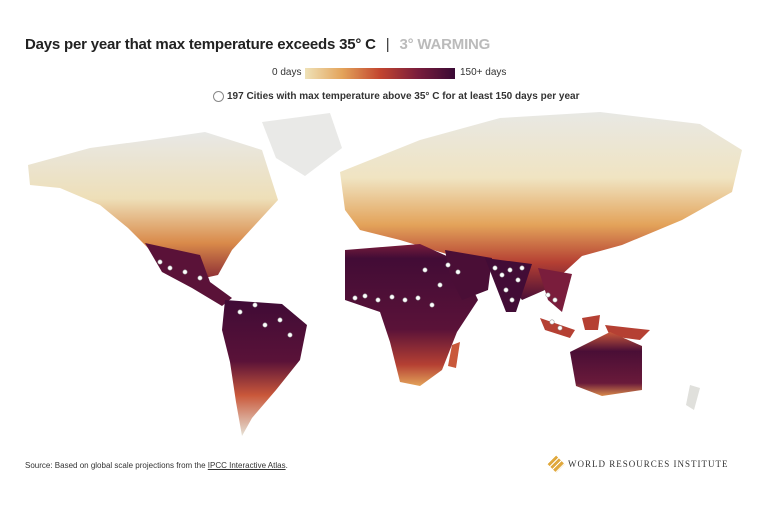  Describe the element at coordinates (606, 364) in the screenshot. I see `australia` at that location.